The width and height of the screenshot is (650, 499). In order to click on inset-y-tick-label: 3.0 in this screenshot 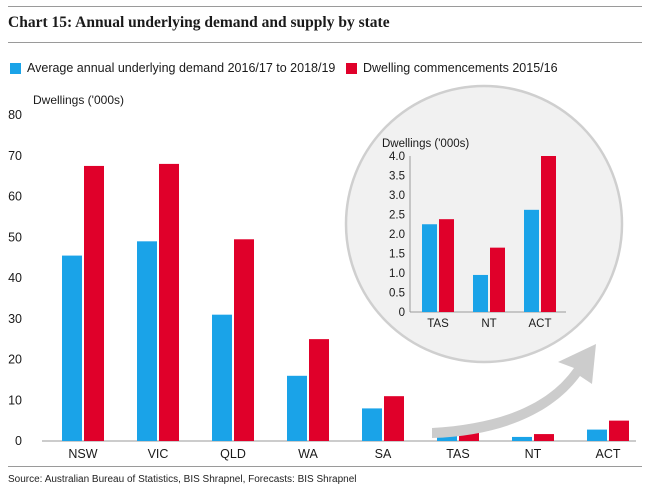, I will do `click(397, 196)`.